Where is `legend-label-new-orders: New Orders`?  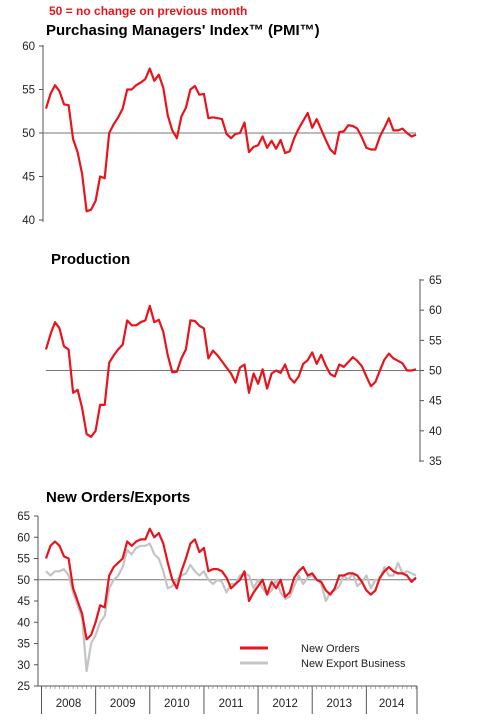 legend-label-new-orders: New Orders is located at coordinates (330, 649).